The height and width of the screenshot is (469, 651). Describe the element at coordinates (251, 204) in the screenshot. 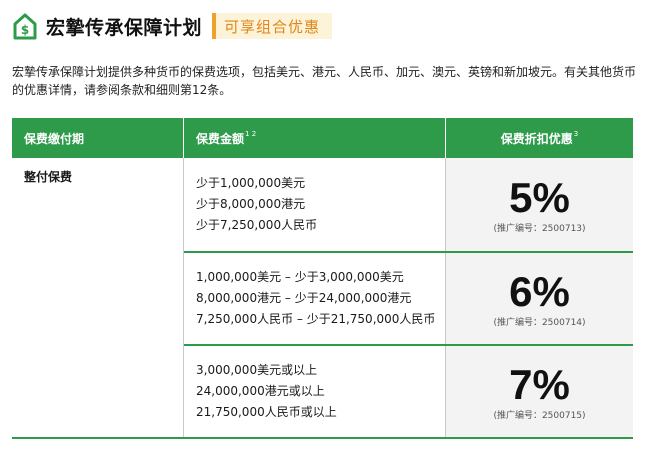

I see `amount-line: 少于8,000,000港元` at that location.